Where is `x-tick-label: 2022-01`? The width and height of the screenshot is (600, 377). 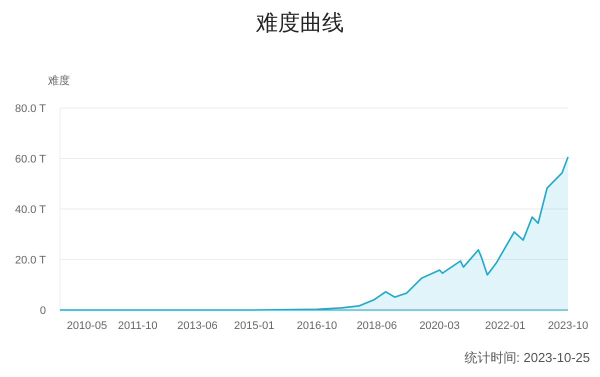 x-tick-label: 2022-01 is located at coordinates (505, 326).